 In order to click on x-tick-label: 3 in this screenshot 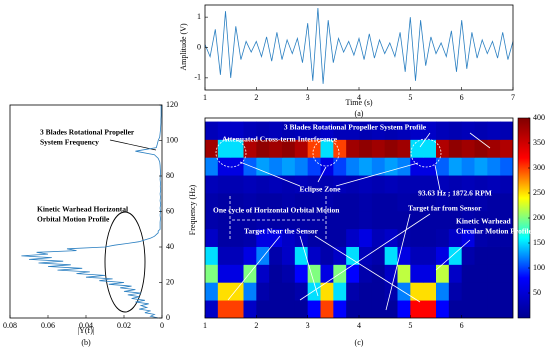, I will do `click(308, 97)`.